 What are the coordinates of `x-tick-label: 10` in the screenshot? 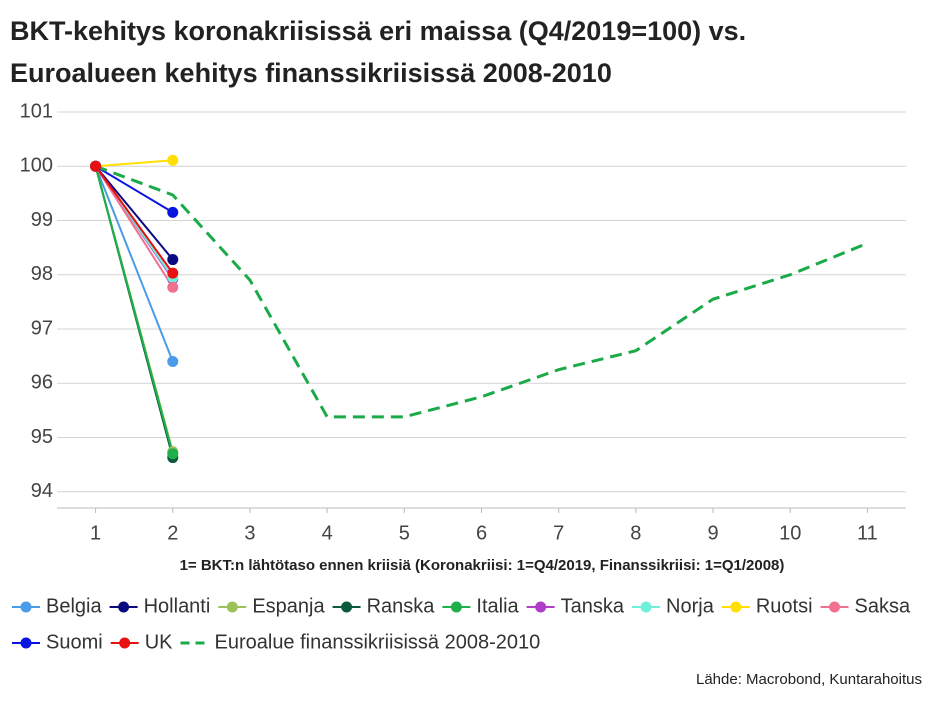 It's located at (790, 533).